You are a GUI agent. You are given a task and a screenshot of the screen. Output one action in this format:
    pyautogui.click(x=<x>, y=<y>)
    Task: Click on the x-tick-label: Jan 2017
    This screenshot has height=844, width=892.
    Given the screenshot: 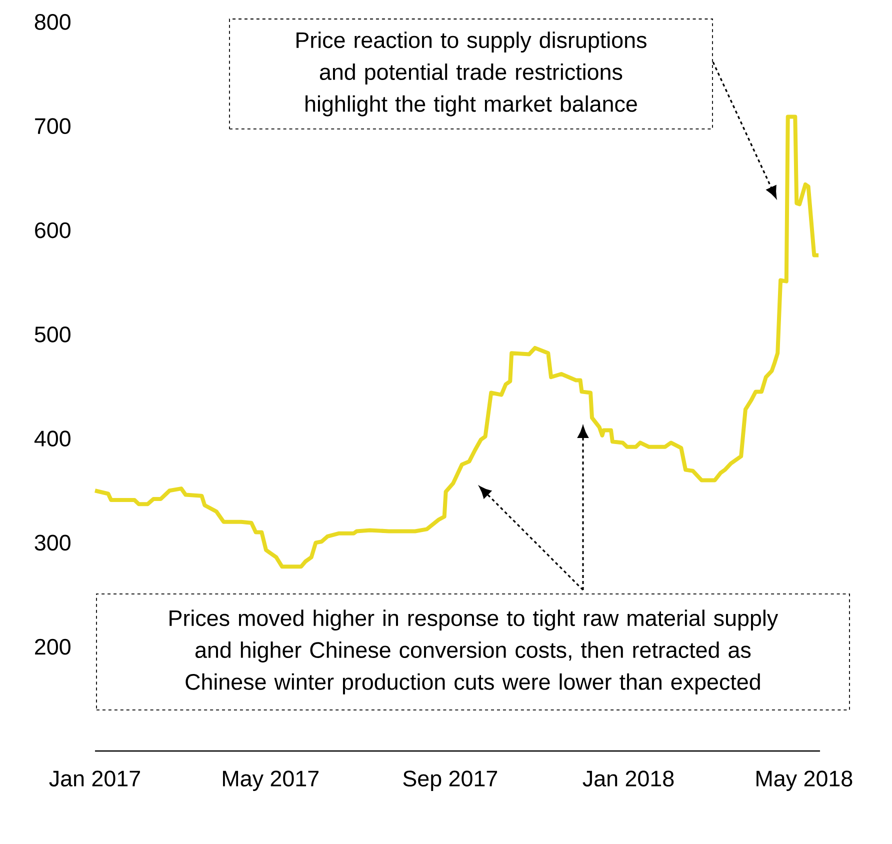 What is the action you would take?
    pyautogui.click(x=94, y=778)
    